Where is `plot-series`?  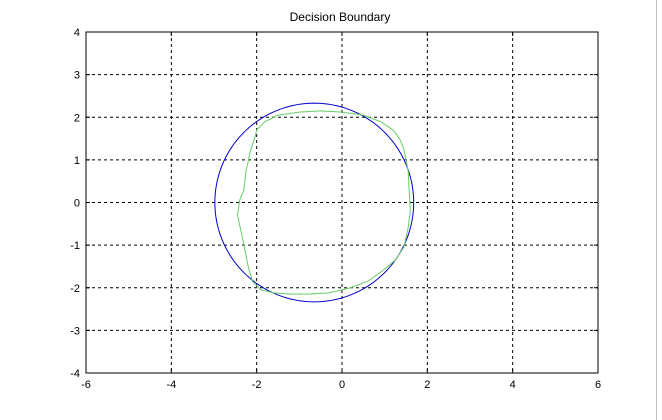 plot-series is located at coordinates (314, 202).